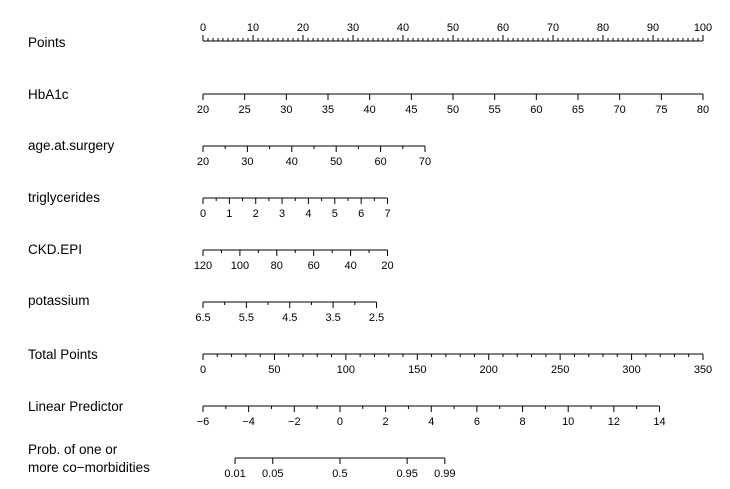  What do you see at coordinates (411, 110) in the screenshot?
I see `tick-label-hba1c: 45` at bounding box center [411, 110].